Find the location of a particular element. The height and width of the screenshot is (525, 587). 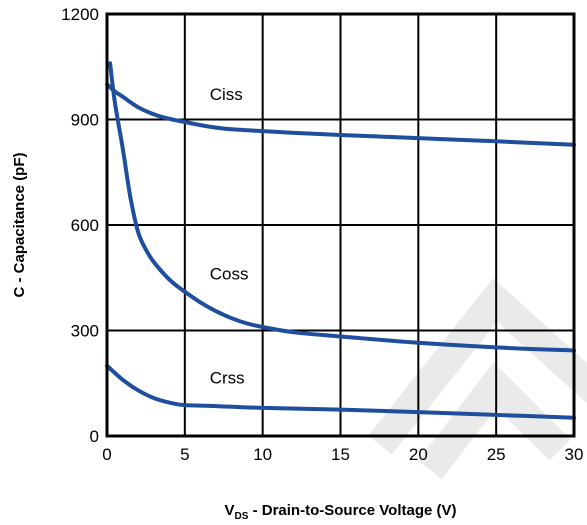

series-label-ciss: Ciss is located at coordinates (226, 94).